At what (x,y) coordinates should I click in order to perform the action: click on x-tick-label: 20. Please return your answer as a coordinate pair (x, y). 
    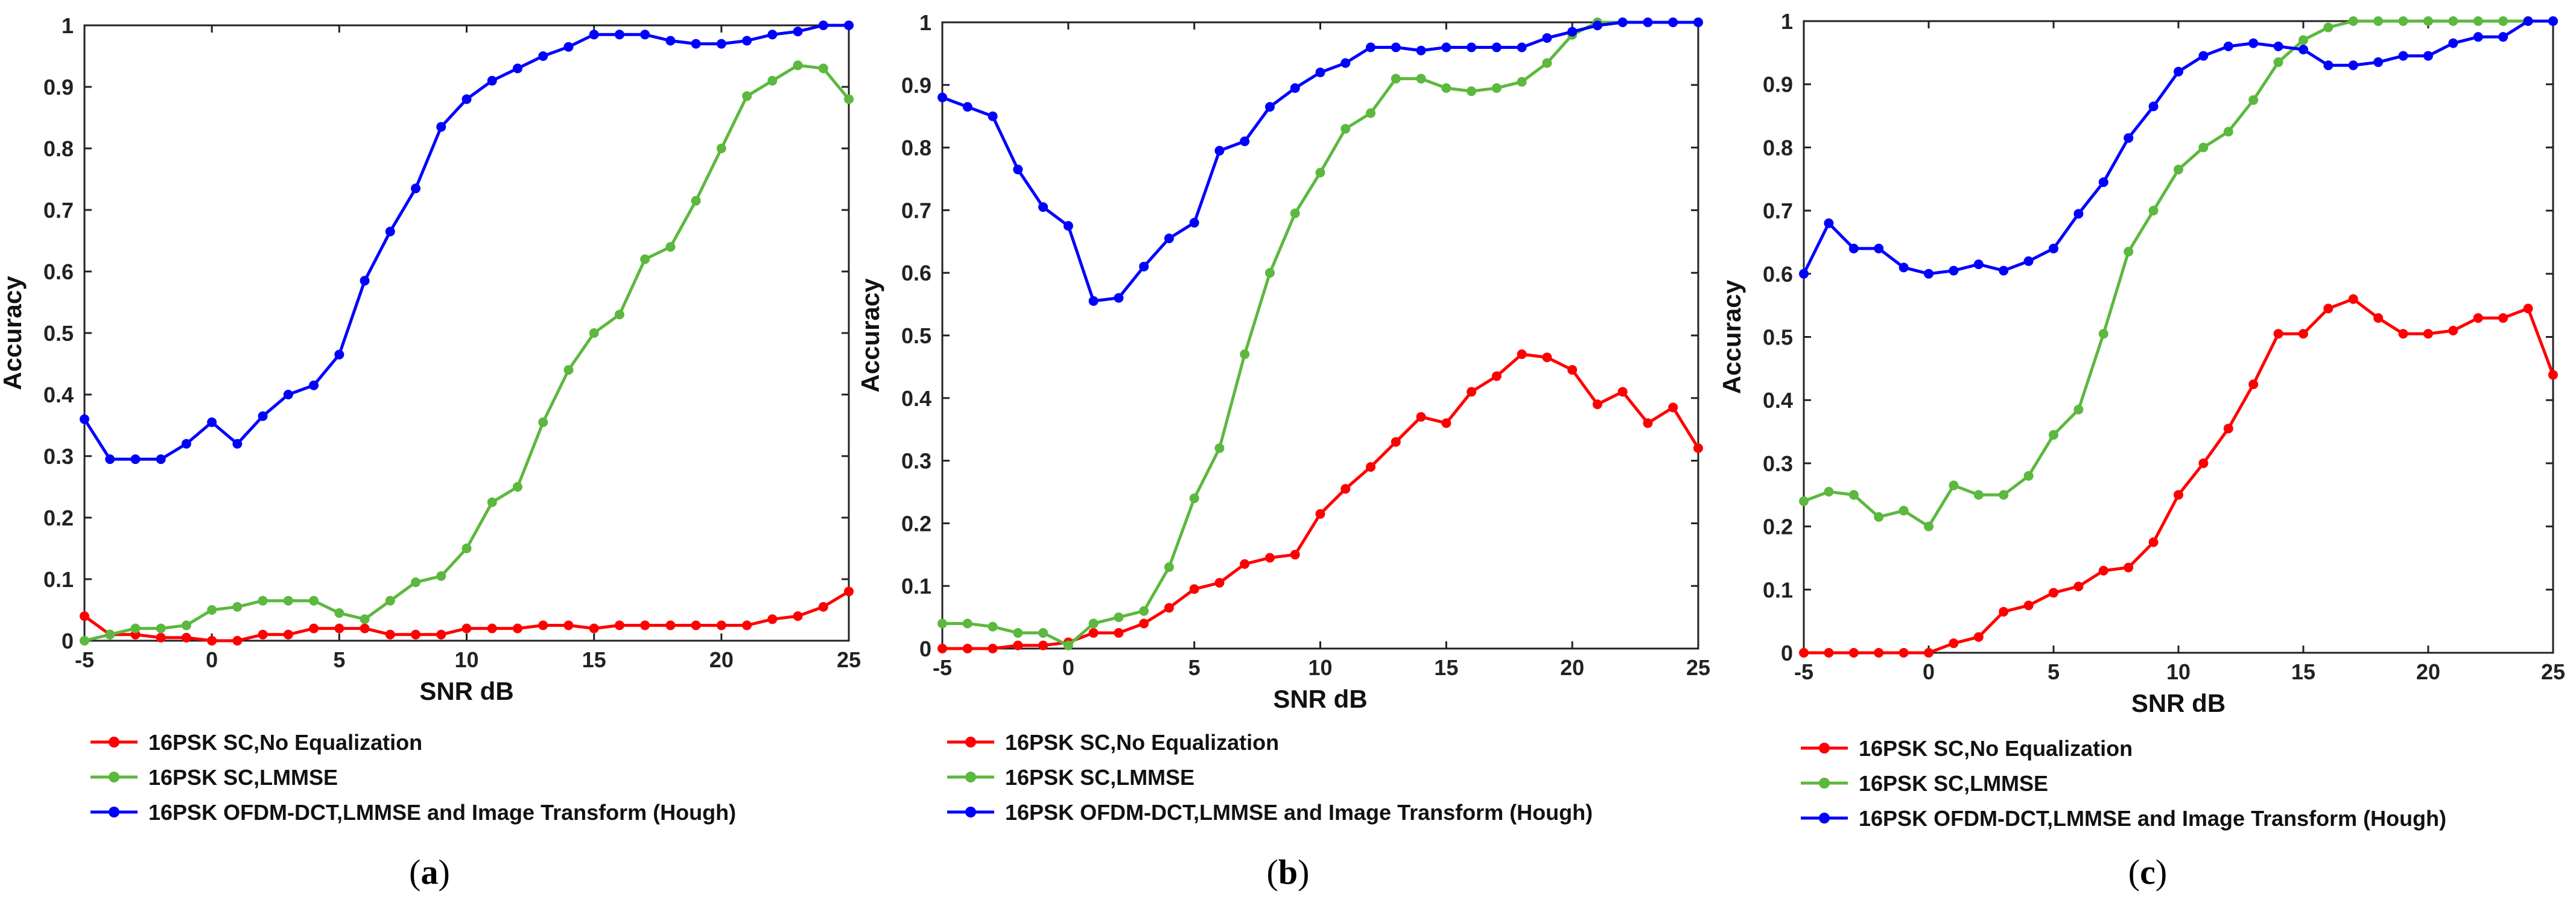
    Looking at the image, I should click on (722, 660).